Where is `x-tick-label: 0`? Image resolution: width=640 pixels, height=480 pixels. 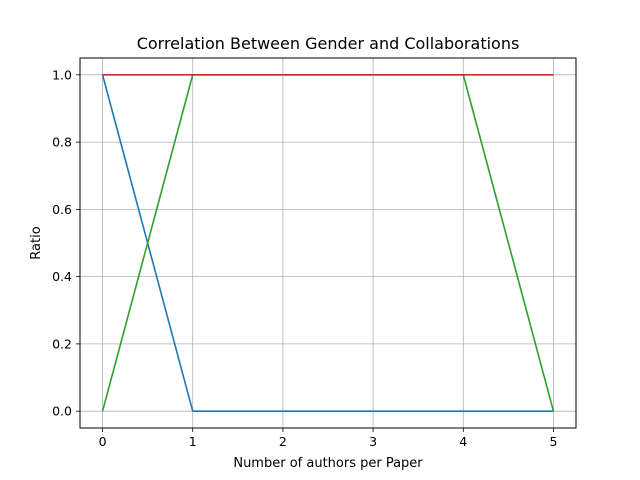 x-tick-label: 0 is located at coordinates (103, 441).